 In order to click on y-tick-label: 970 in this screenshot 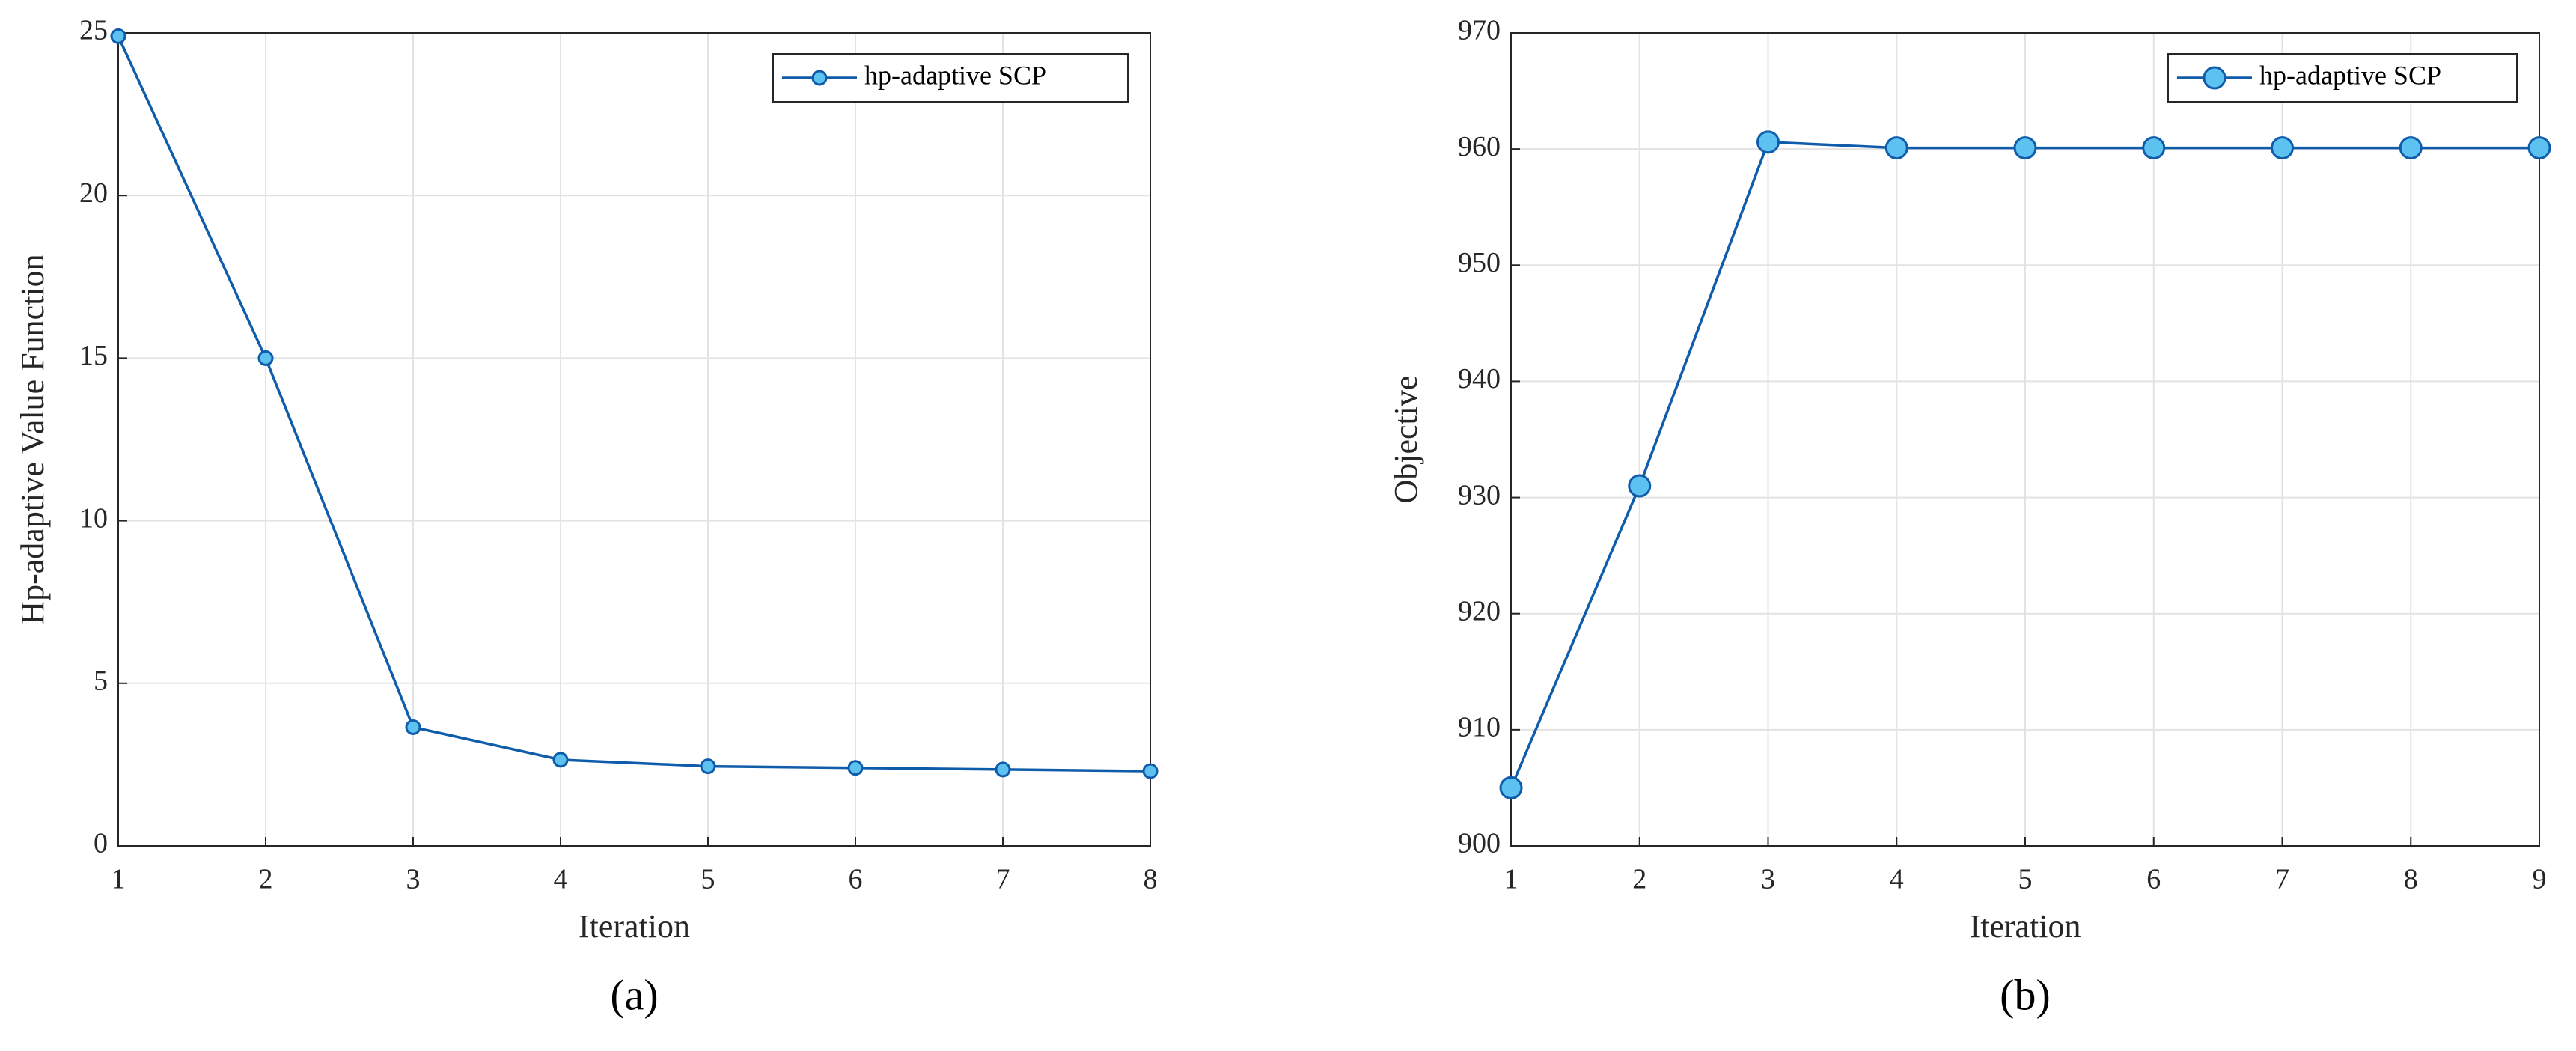, I will do `click(1479, 30)`.